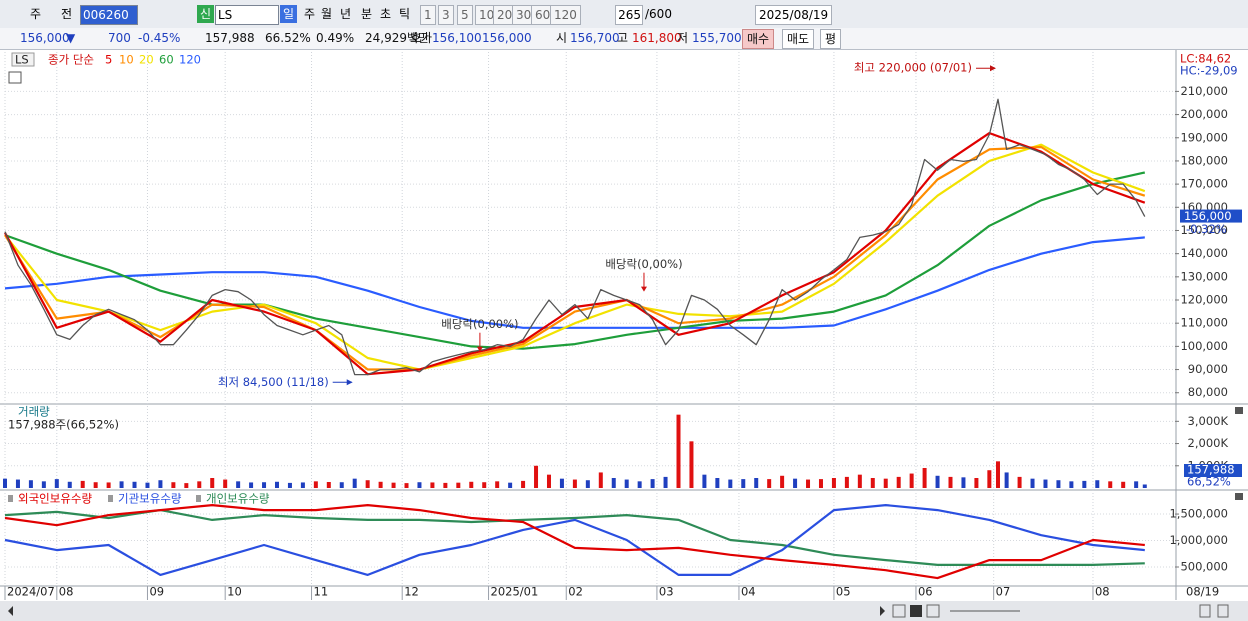  Describe the element at coordinates (565, 15) in the screenshot. I see `toolbar-item: 120` at that location.